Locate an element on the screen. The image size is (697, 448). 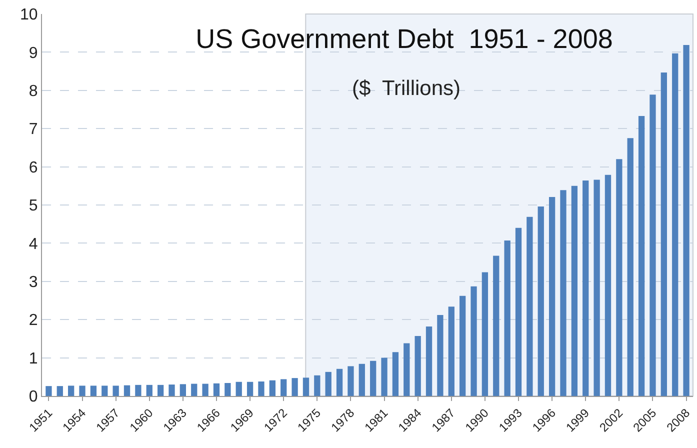
chart-title: US Government Debt 1951 - 2008 is located at coordinates (404, 39).